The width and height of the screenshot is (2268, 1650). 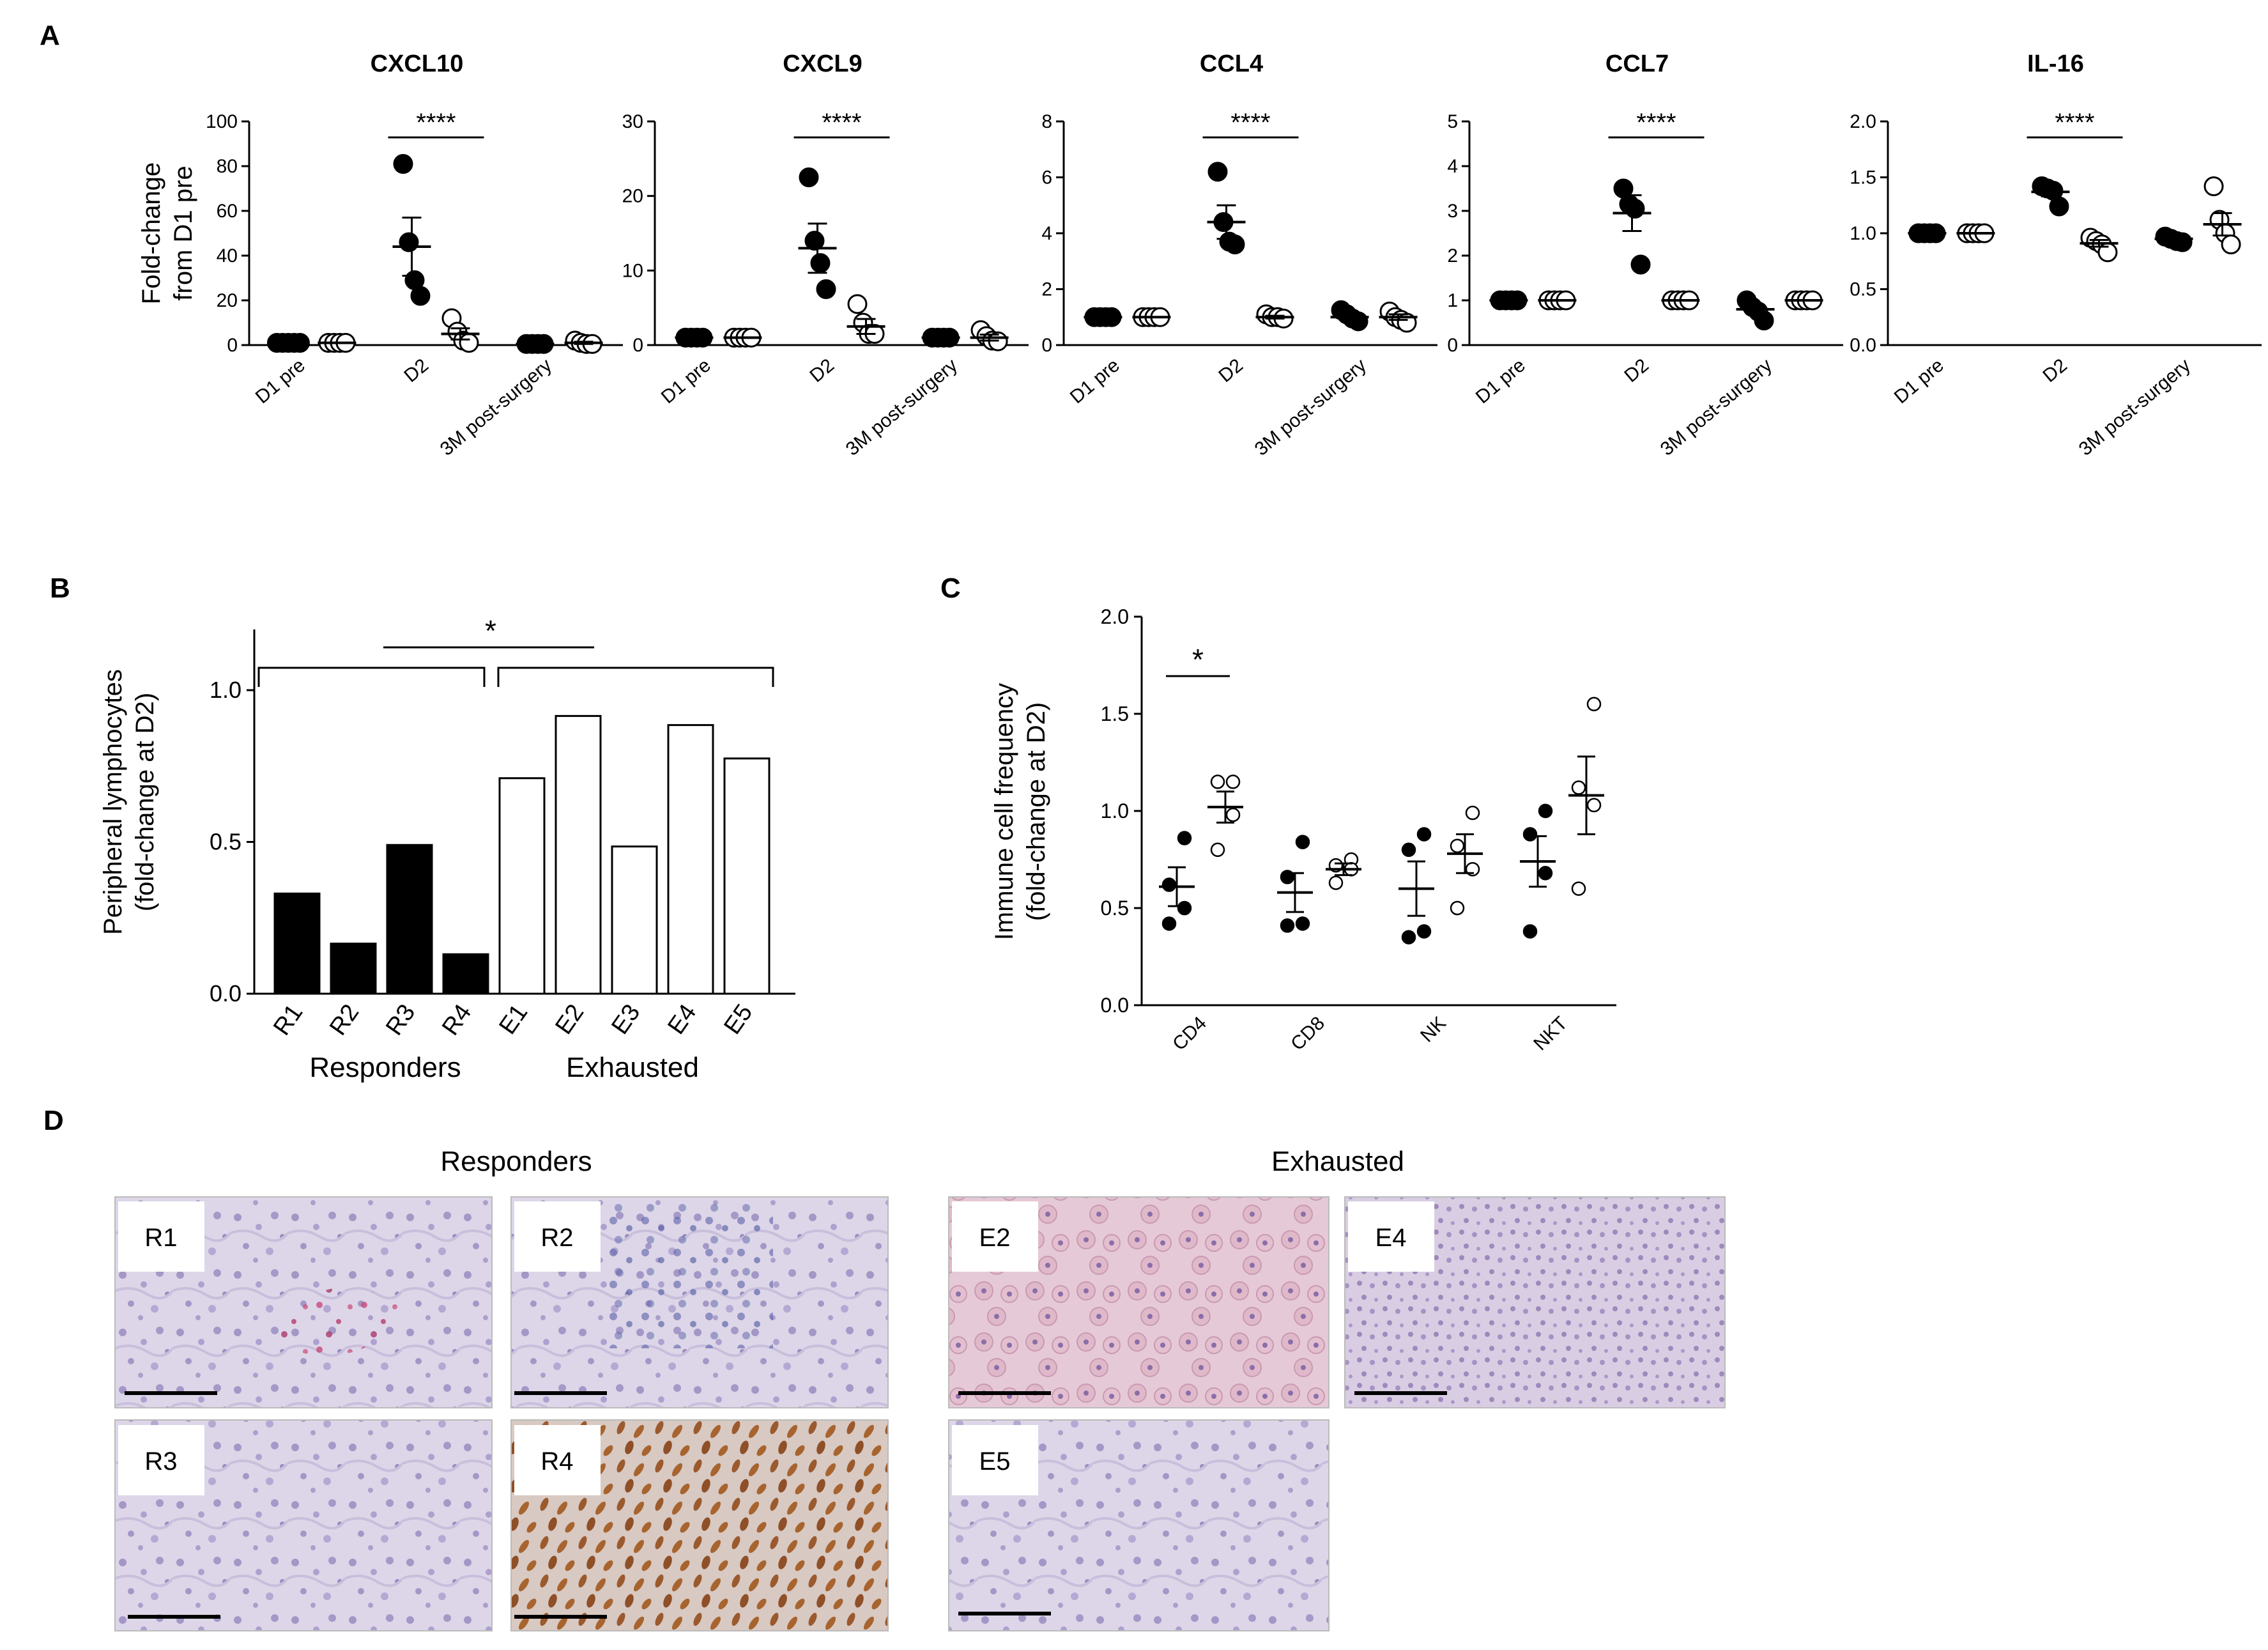 What do you see at coordinates (457, 1019) in the screenshot?
I see `x-tick-label: R4` at bounding box center [457, 1019].